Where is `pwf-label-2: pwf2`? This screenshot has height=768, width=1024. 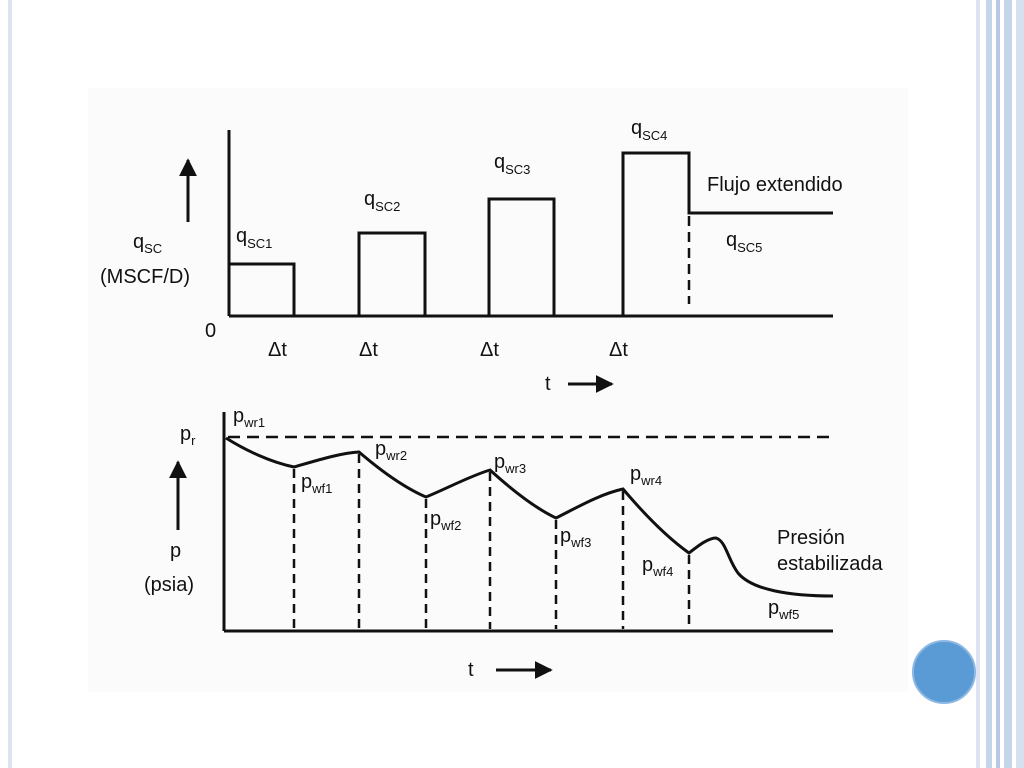 pwf-label-2: pwf2 is located at coordinates (445, 520).